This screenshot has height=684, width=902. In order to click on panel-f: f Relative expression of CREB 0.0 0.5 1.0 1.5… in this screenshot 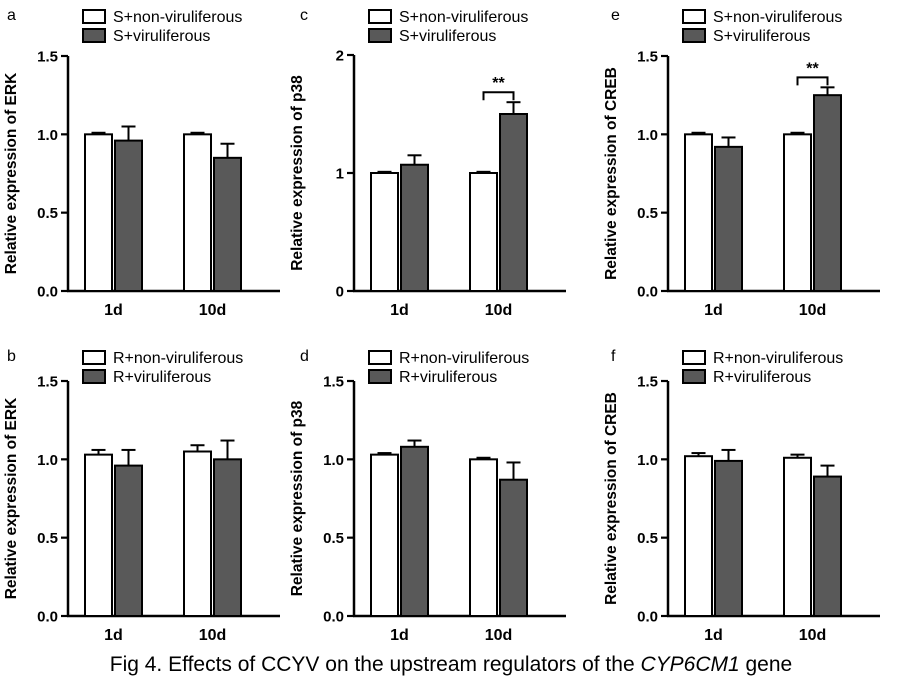, I will do `click(741, 496)`.